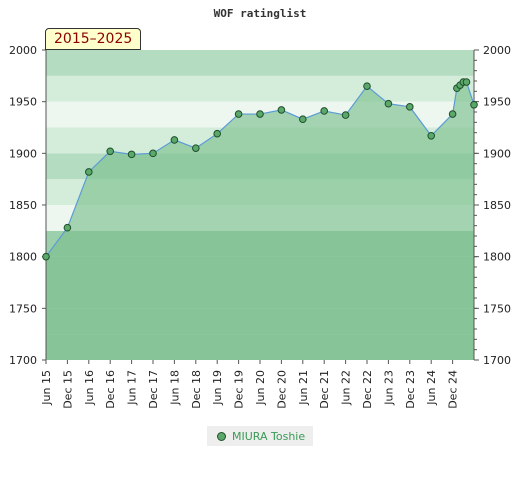  What do you see at coordinates (93, 39) in the screenshot?
I see `period-badge: 2015–2025` at bounding box center [93, 39].